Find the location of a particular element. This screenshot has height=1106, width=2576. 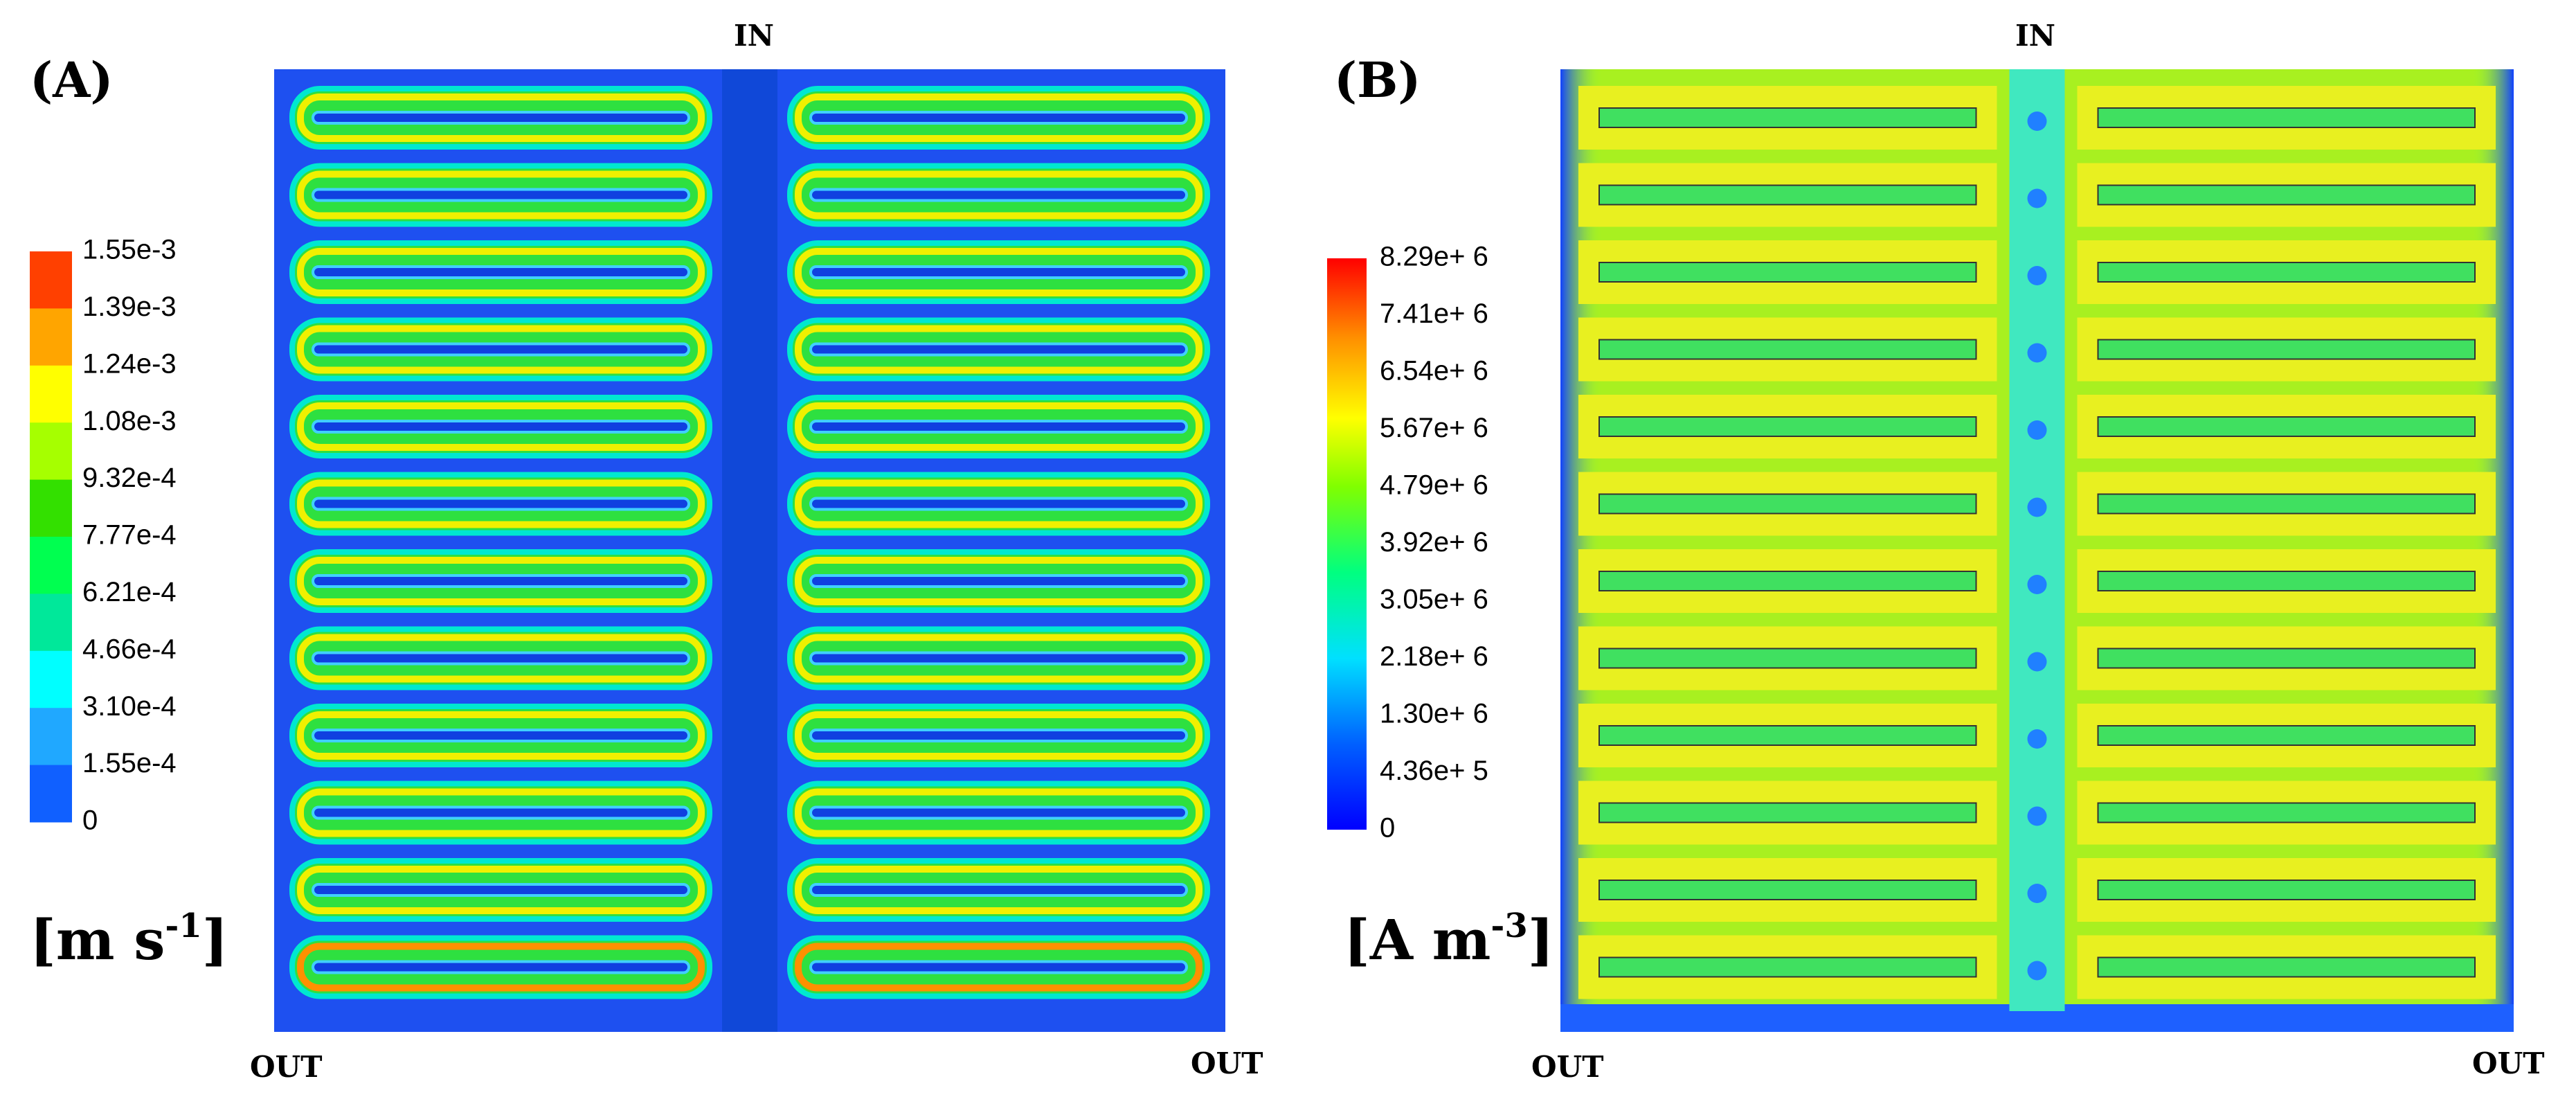

colorbar-tick-label: 0 is located at coordinates (90, 820).